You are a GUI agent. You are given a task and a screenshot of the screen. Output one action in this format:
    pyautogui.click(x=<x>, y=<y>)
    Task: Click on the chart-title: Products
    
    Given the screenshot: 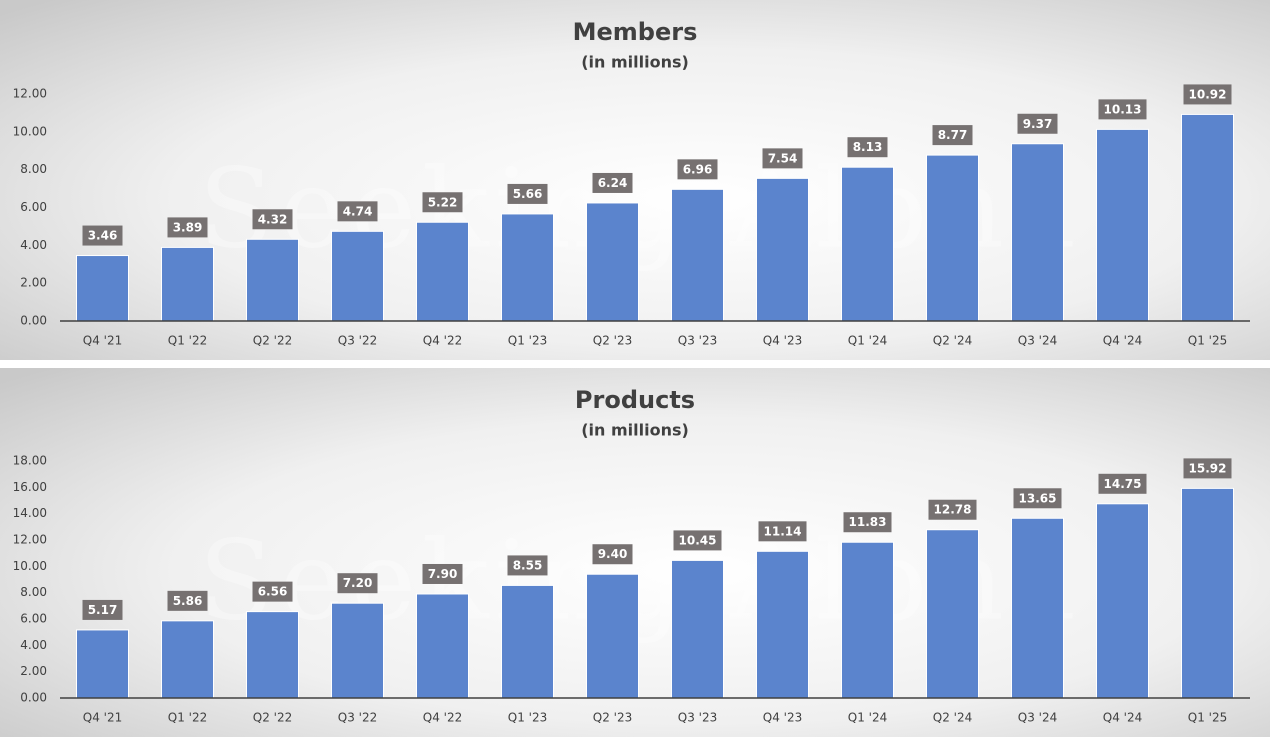 What is the action you would take?
    pyautogui.click(x=635, y=400)
    